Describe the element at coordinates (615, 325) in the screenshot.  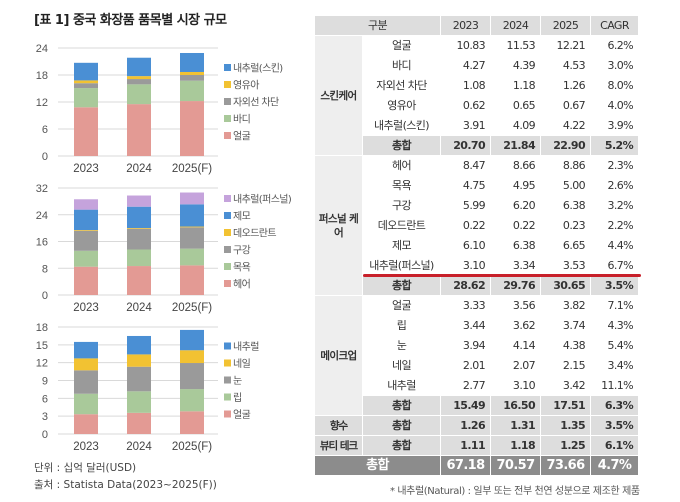
I see `table-cell: 4.3%` at that location.